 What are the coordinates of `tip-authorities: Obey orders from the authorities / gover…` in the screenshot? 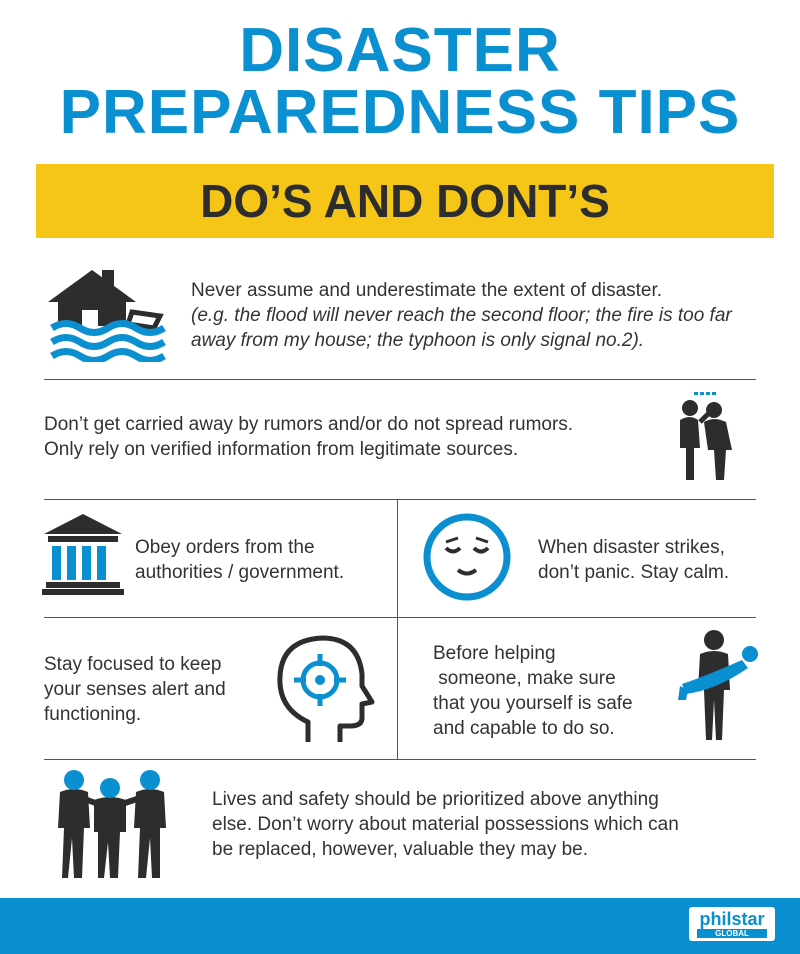 It's located at (262, 560).